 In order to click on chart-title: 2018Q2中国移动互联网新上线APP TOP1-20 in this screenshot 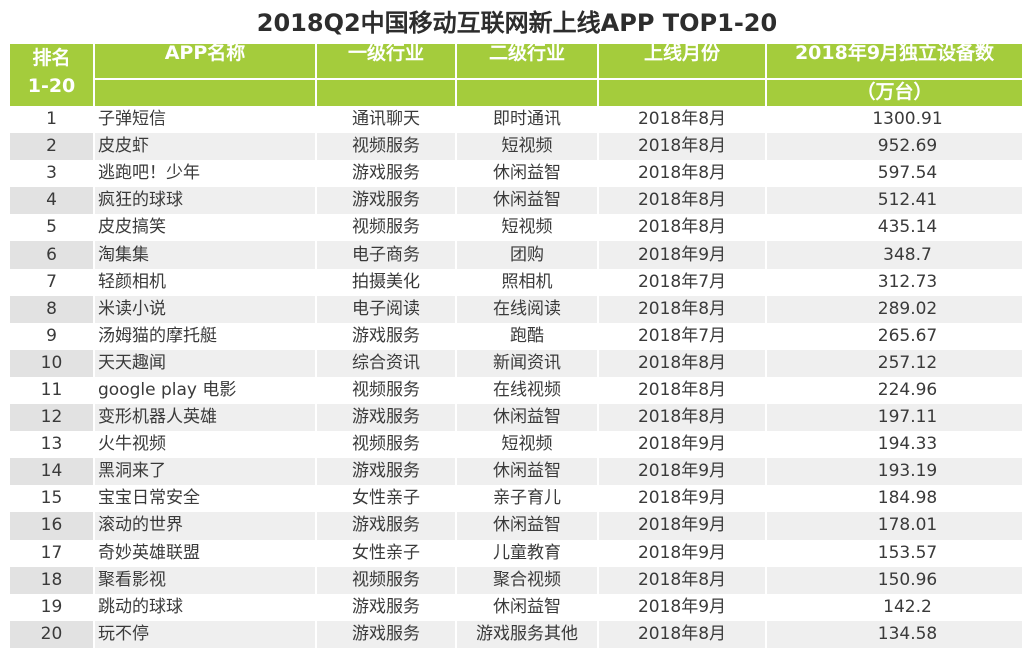, I will do `click(517, 23)`.